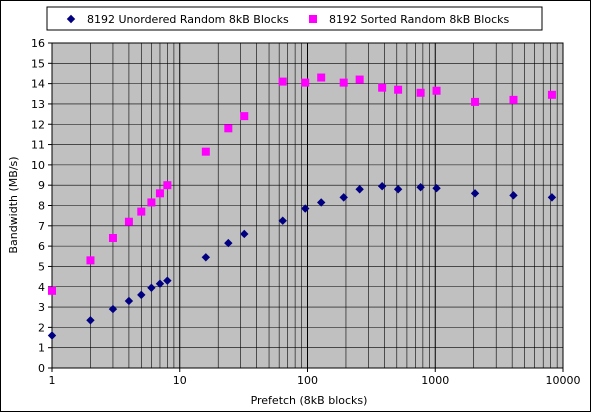  What do you see at coordinates (38, 43) in the screenshot?
I see `y-tick-label: 16` at bounding box center [38, 43].